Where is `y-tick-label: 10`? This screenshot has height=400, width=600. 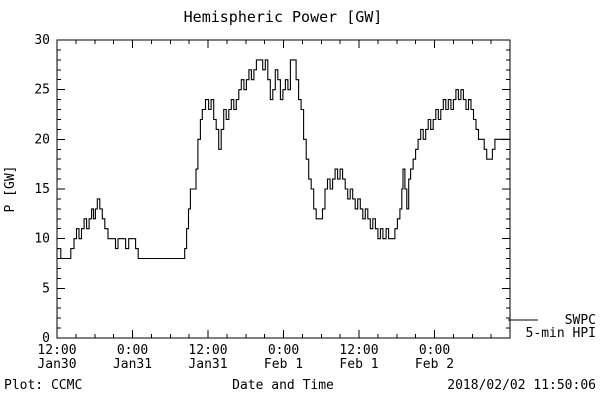 y-tick-label: 10 is located at coordinates (42, 239).